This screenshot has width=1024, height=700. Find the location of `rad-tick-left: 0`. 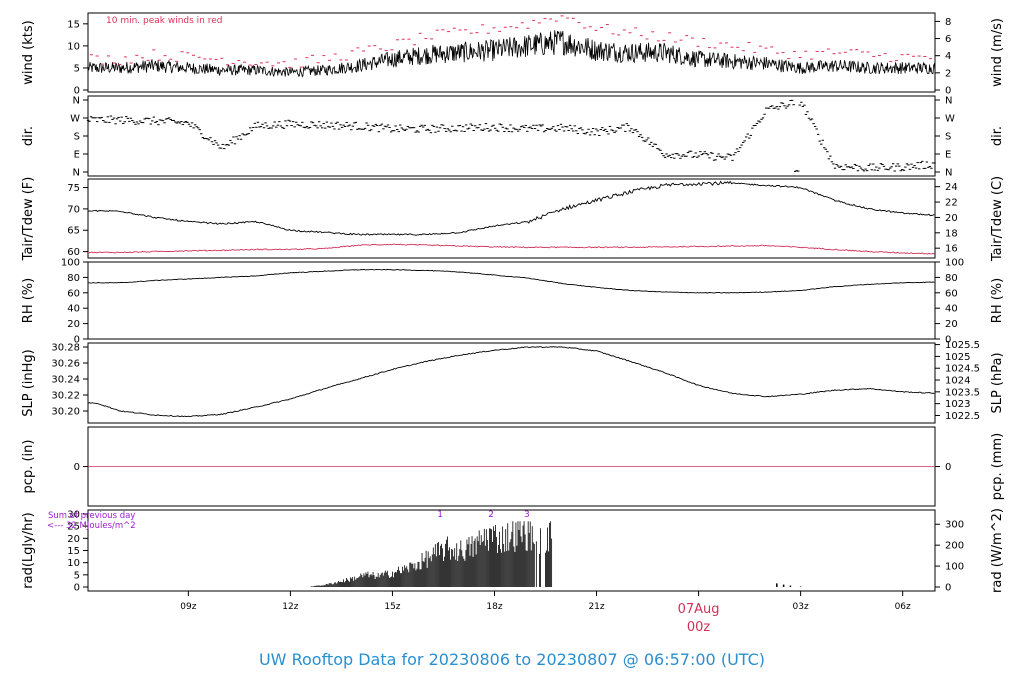

rad-tick-left: 0 is located at coordinates (77, 588).